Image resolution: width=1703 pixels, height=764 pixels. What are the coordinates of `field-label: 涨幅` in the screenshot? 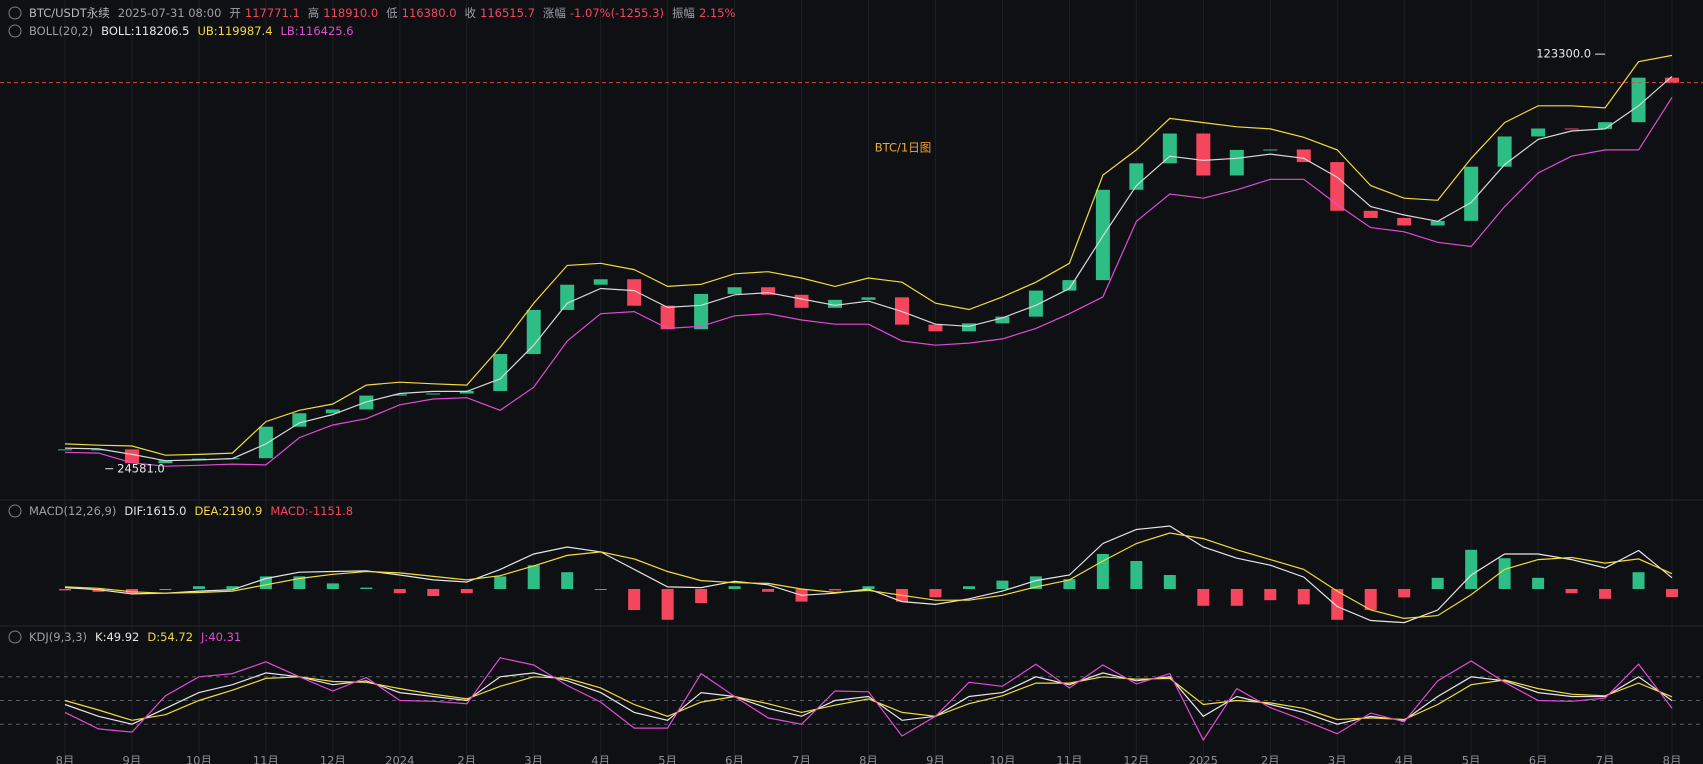 It's located at (554, 13).